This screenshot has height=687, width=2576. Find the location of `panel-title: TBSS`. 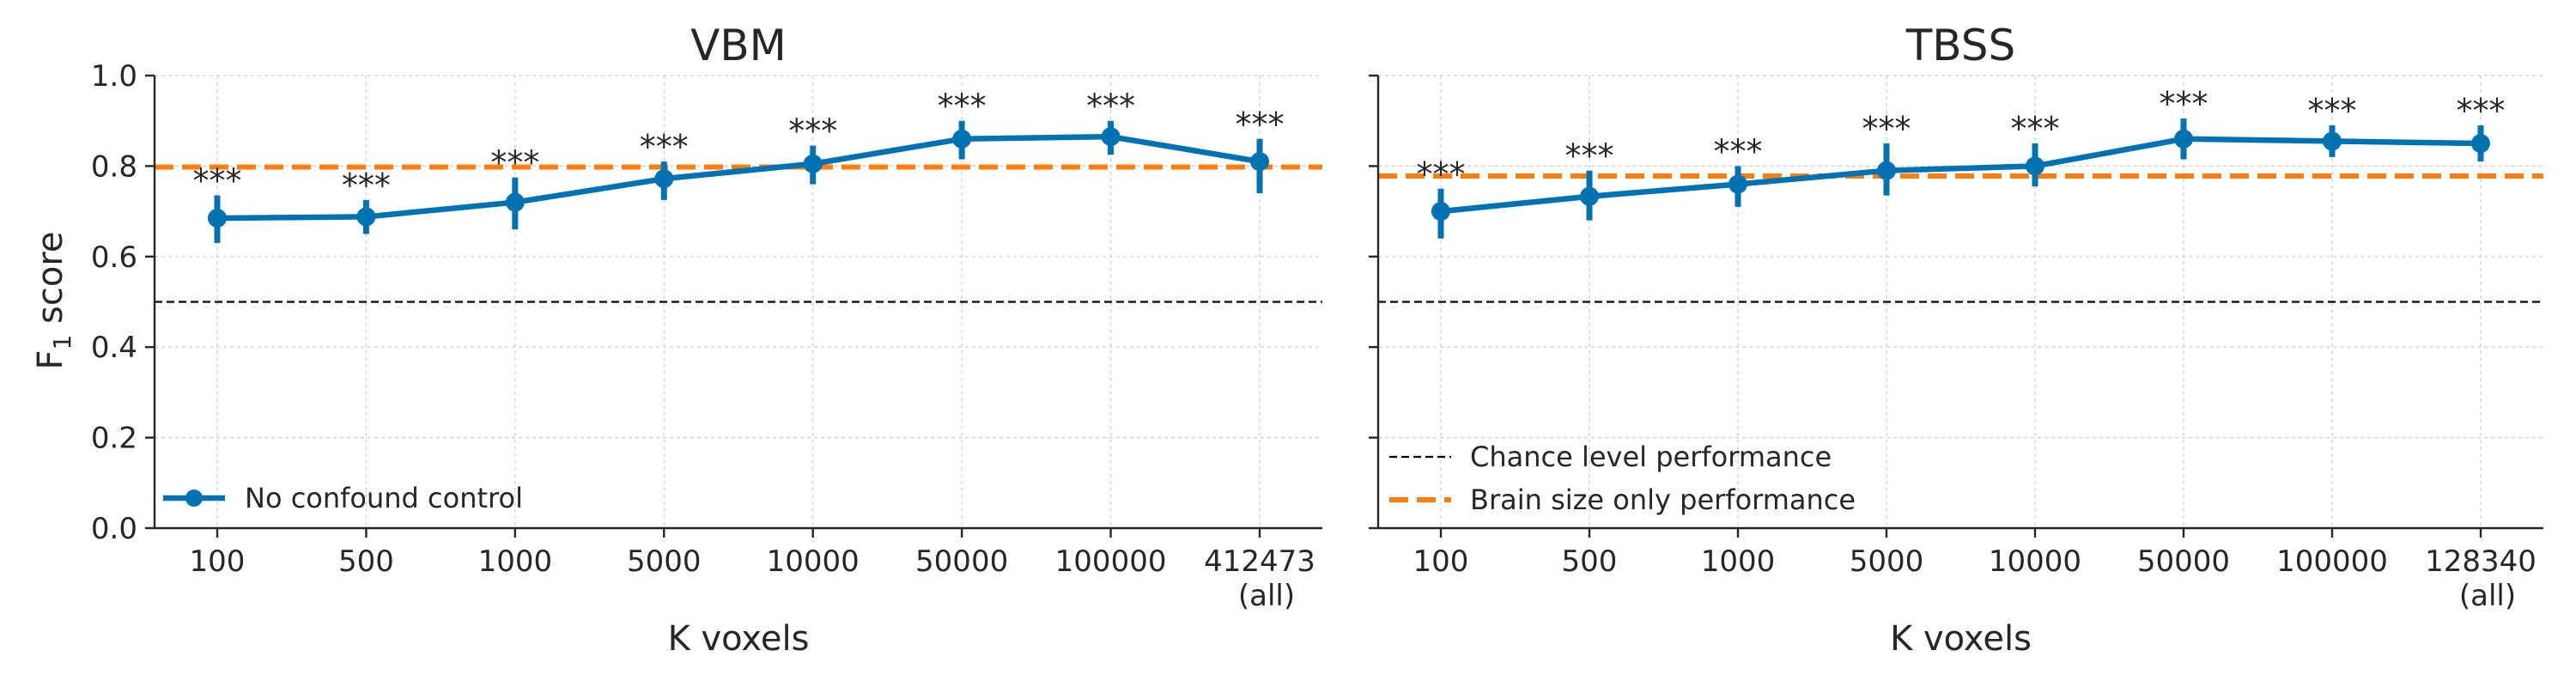

panel-title: TBSS is located at coordinates (1960, 45).